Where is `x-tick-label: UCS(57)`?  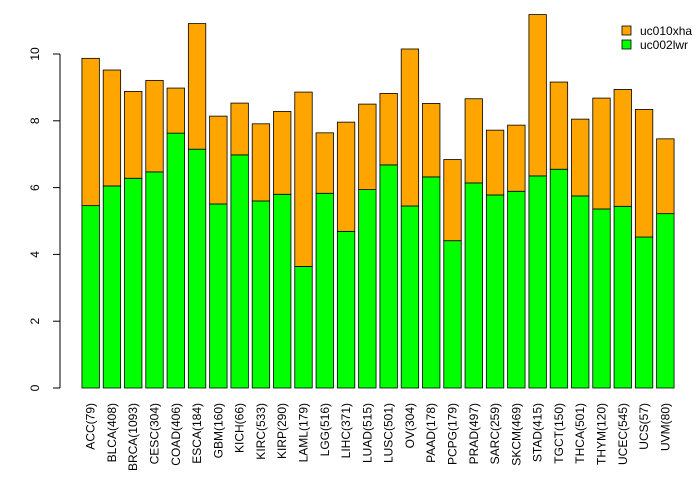
x-tick-label: UCS(57) is located at coordinates (644, 426).